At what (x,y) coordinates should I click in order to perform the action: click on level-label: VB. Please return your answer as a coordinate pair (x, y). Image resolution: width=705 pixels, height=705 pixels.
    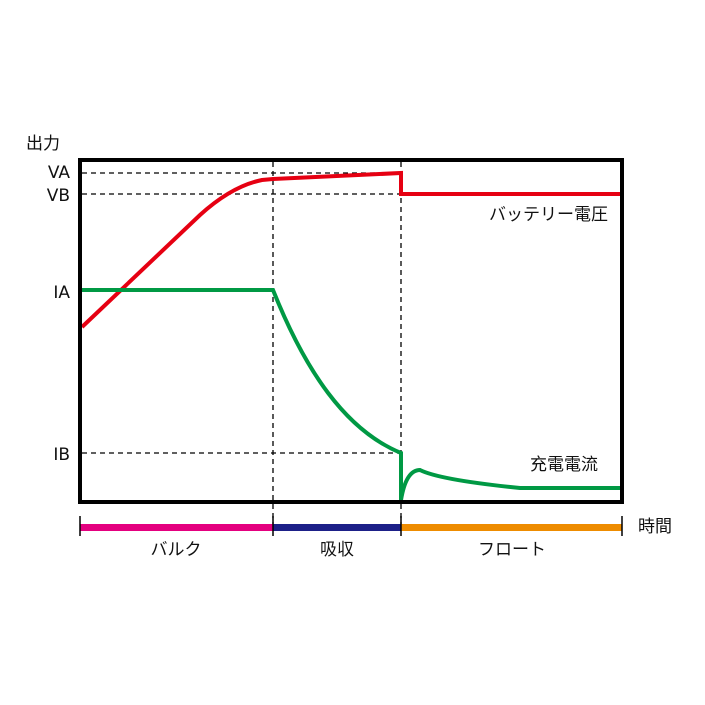
    Looking at the image, I should click on (58, 196).